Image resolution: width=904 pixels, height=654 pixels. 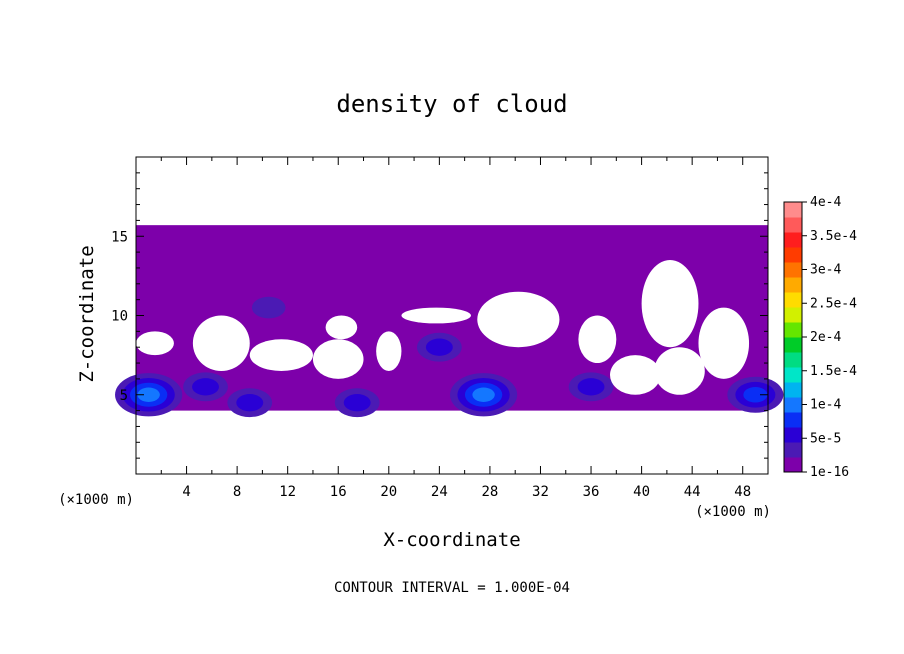 What do you see at coordinates (742, 492) in the screenshot?
I see `x-tick-label: 48` at bounding box center [742, 492].